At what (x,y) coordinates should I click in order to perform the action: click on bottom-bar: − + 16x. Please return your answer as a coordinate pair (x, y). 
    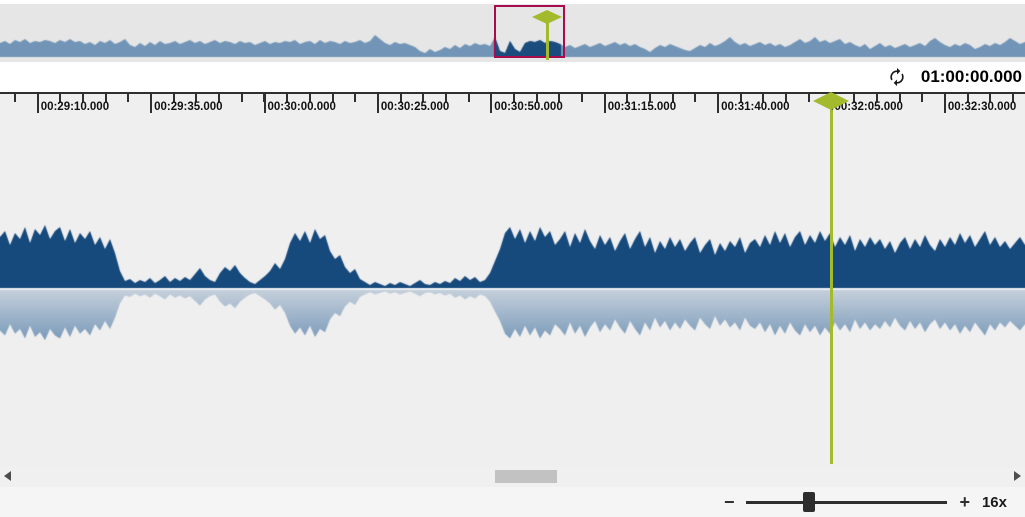
    Looking at the image, I should click on (512, 502).